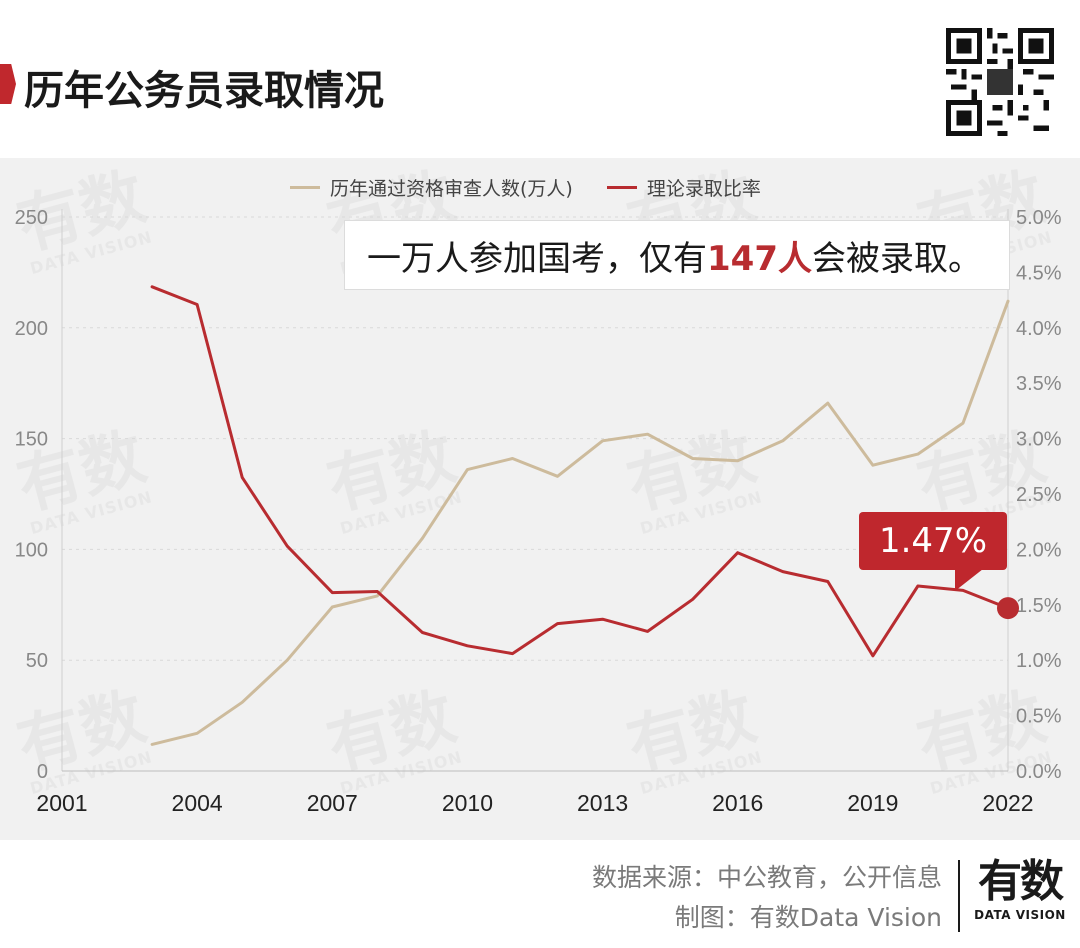 The height and width of the screenshot is (948, 1080). What do you see at coordinates (332, 803) in the screenshot?
I see `x-tick-label: 2007` at bounding box center [332, 803].